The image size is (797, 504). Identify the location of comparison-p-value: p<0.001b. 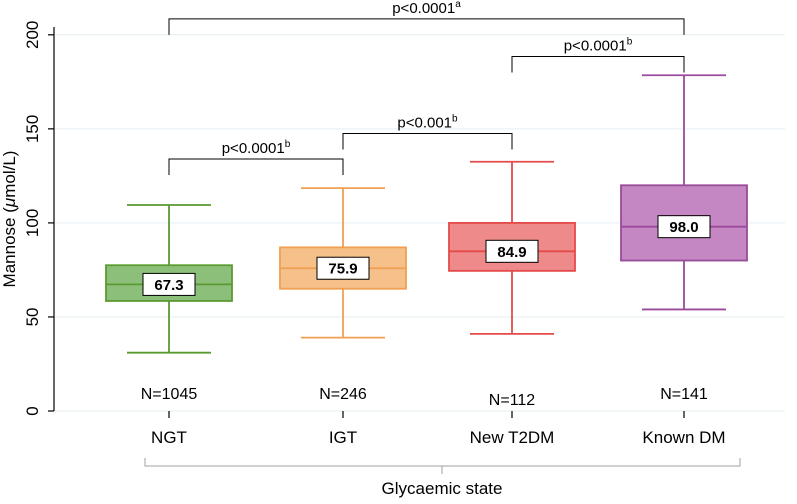
(427, 123).